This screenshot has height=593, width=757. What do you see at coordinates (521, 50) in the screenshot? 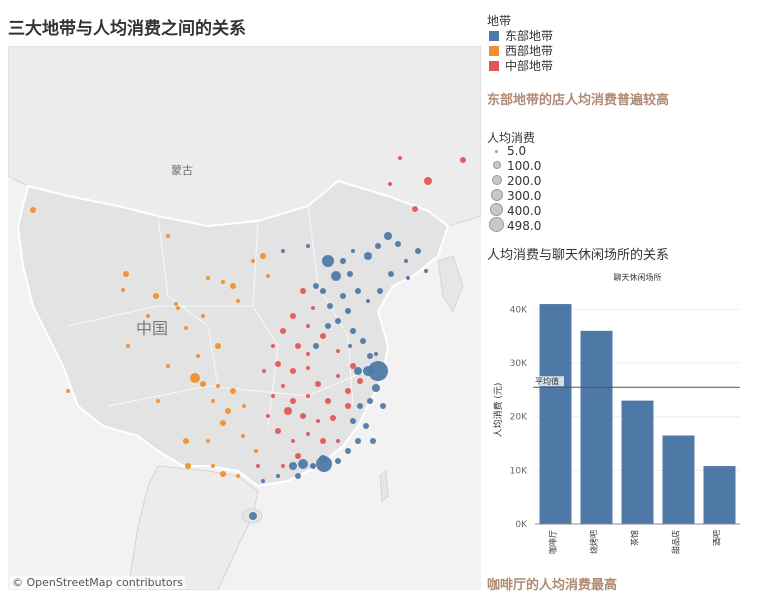
I see `legend-item-west: 西部地带` at bounding box center [521, 50].